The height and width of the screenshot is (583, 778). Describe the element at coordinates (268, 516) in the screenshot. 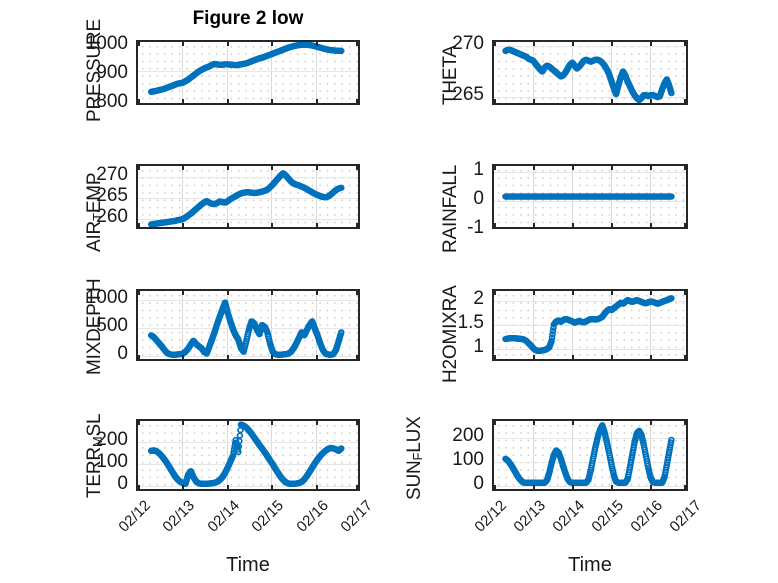

I see `left-xtick-3: 02/15` at that location.